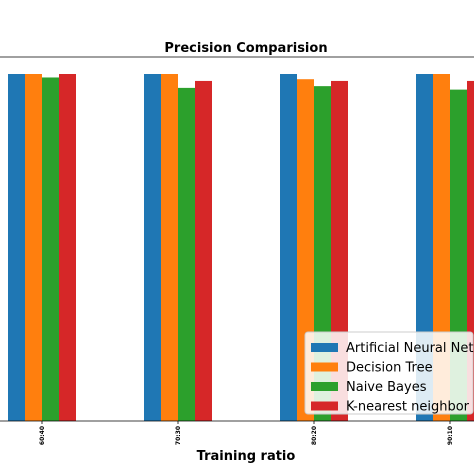 The image size is (474, 474). Describe the element at coordinates (408, 407) in the screenshot. I see `legend-label: K-nearest neighbor` at that location.